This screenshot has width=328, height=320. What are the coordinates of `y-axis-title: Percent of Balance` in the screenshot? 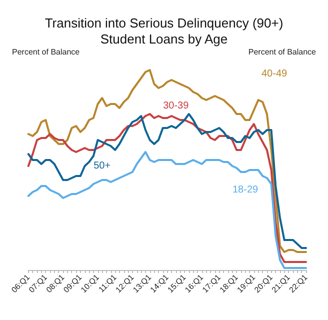 It's located at (46, 52).